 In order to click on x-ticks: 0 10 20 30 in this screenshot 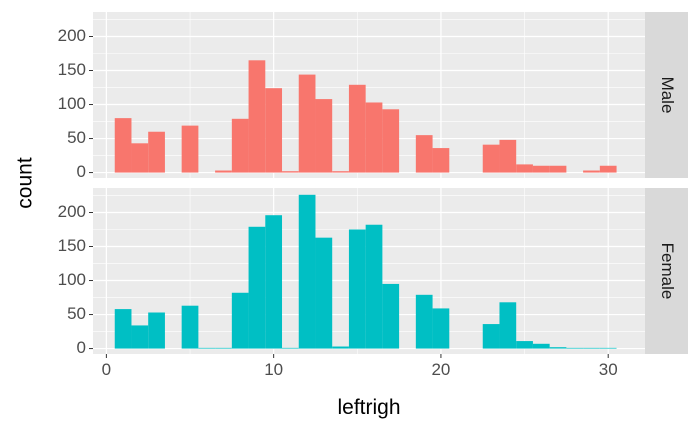, I will do `click(360, 366)`.